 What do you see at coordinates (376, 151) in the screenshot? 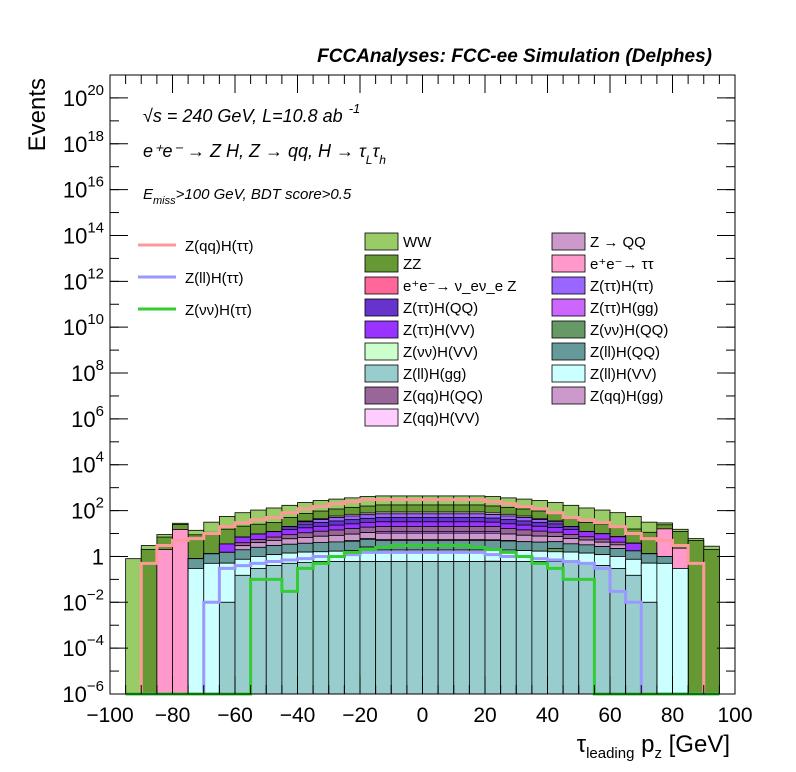
I see `annotation-process-tau: τ` at bounding box center [376, 151].